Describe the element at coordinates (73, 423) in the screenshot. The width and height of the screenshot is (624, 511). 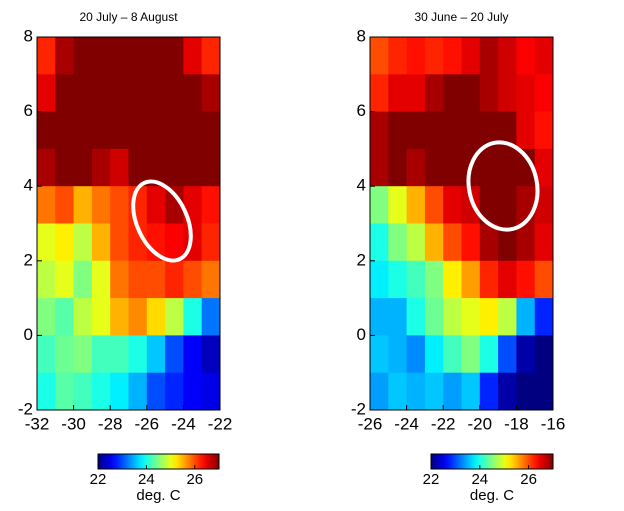
I see `x-tick-label: -30` at that location.